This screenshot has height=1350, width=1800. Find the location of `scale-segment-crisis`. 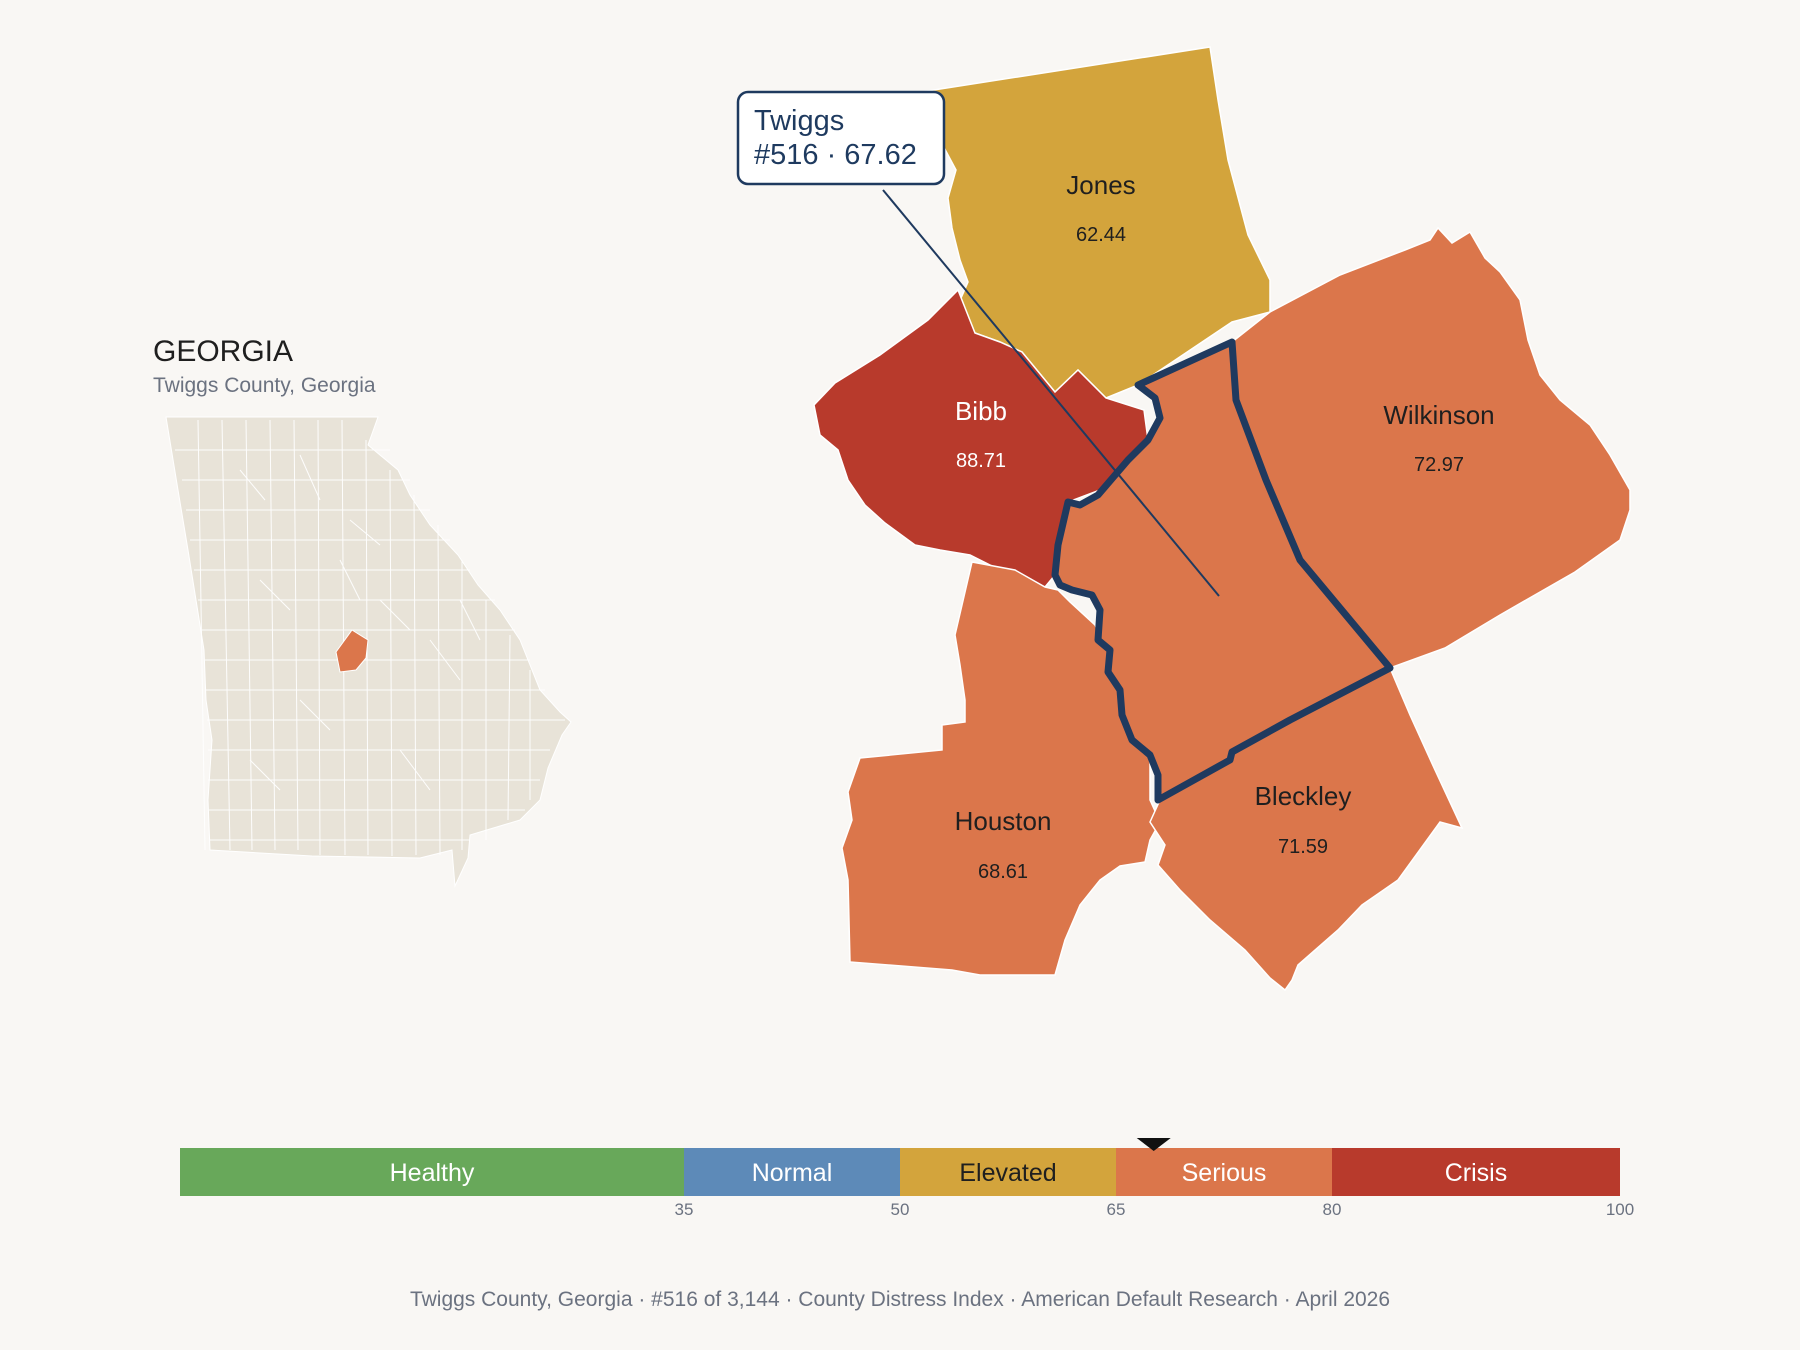

scale-segment-crisis is located at coordinates (1476, 1172).